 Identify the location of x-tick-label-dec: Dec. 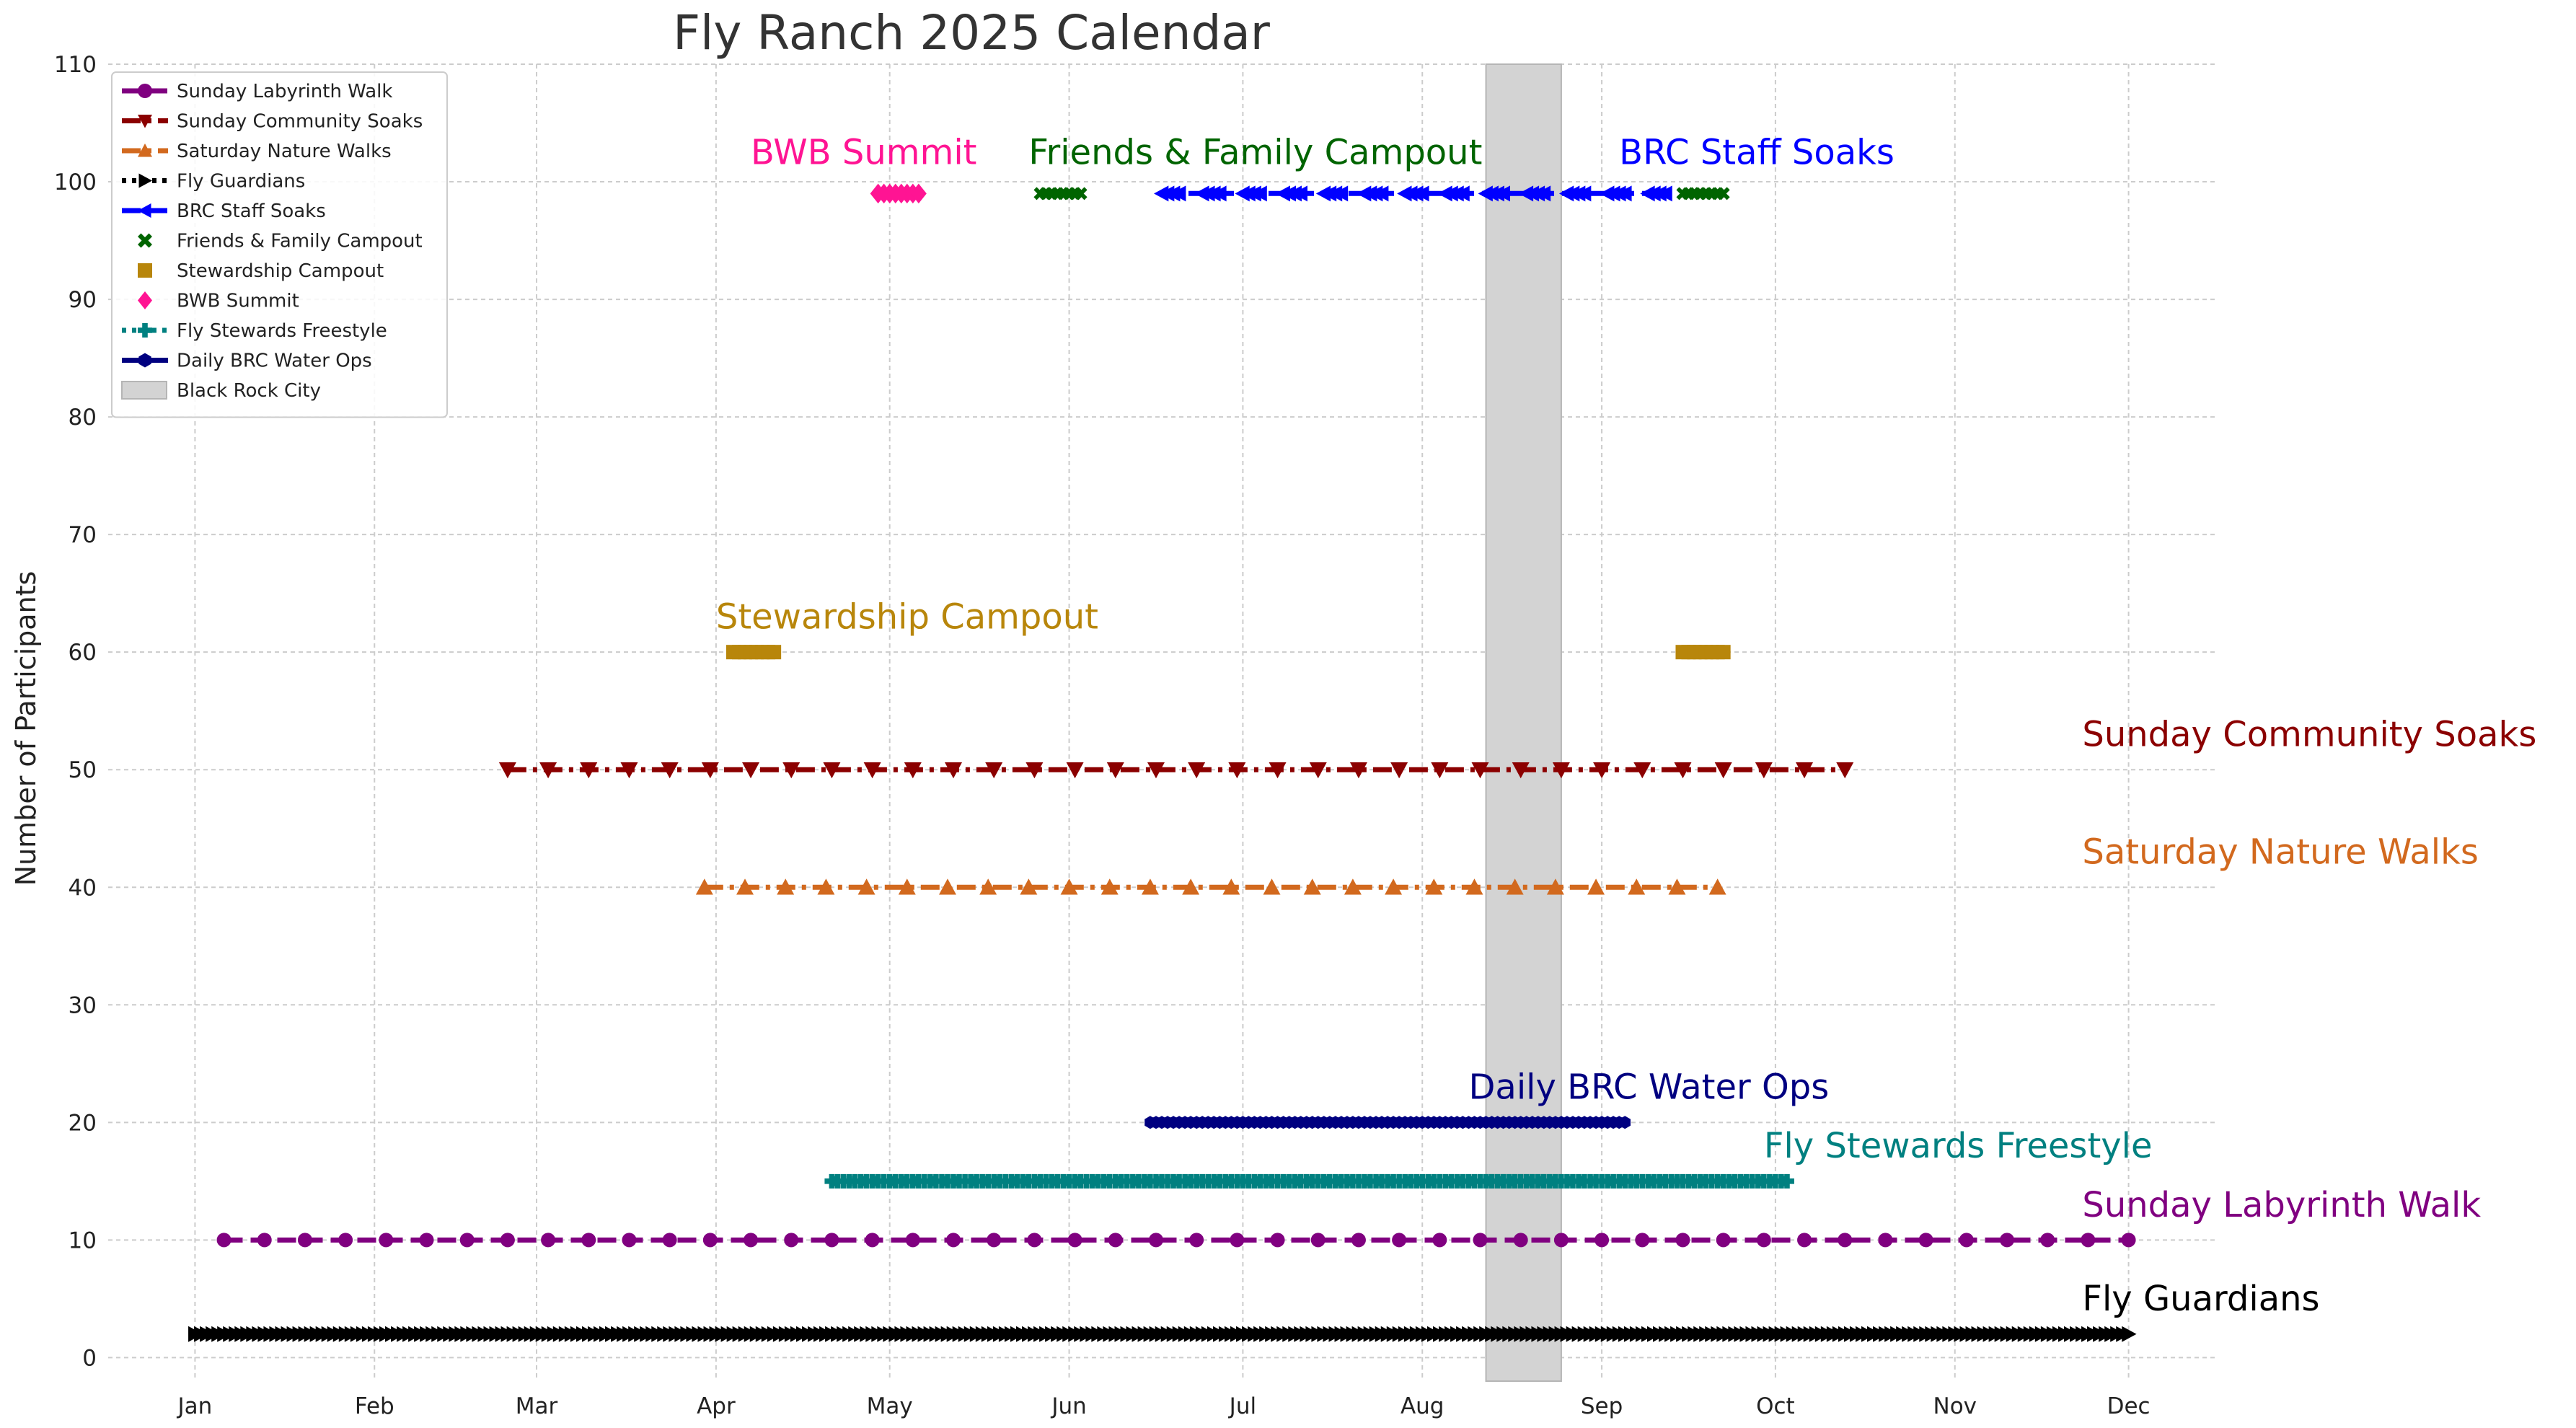
(2129, 1406).